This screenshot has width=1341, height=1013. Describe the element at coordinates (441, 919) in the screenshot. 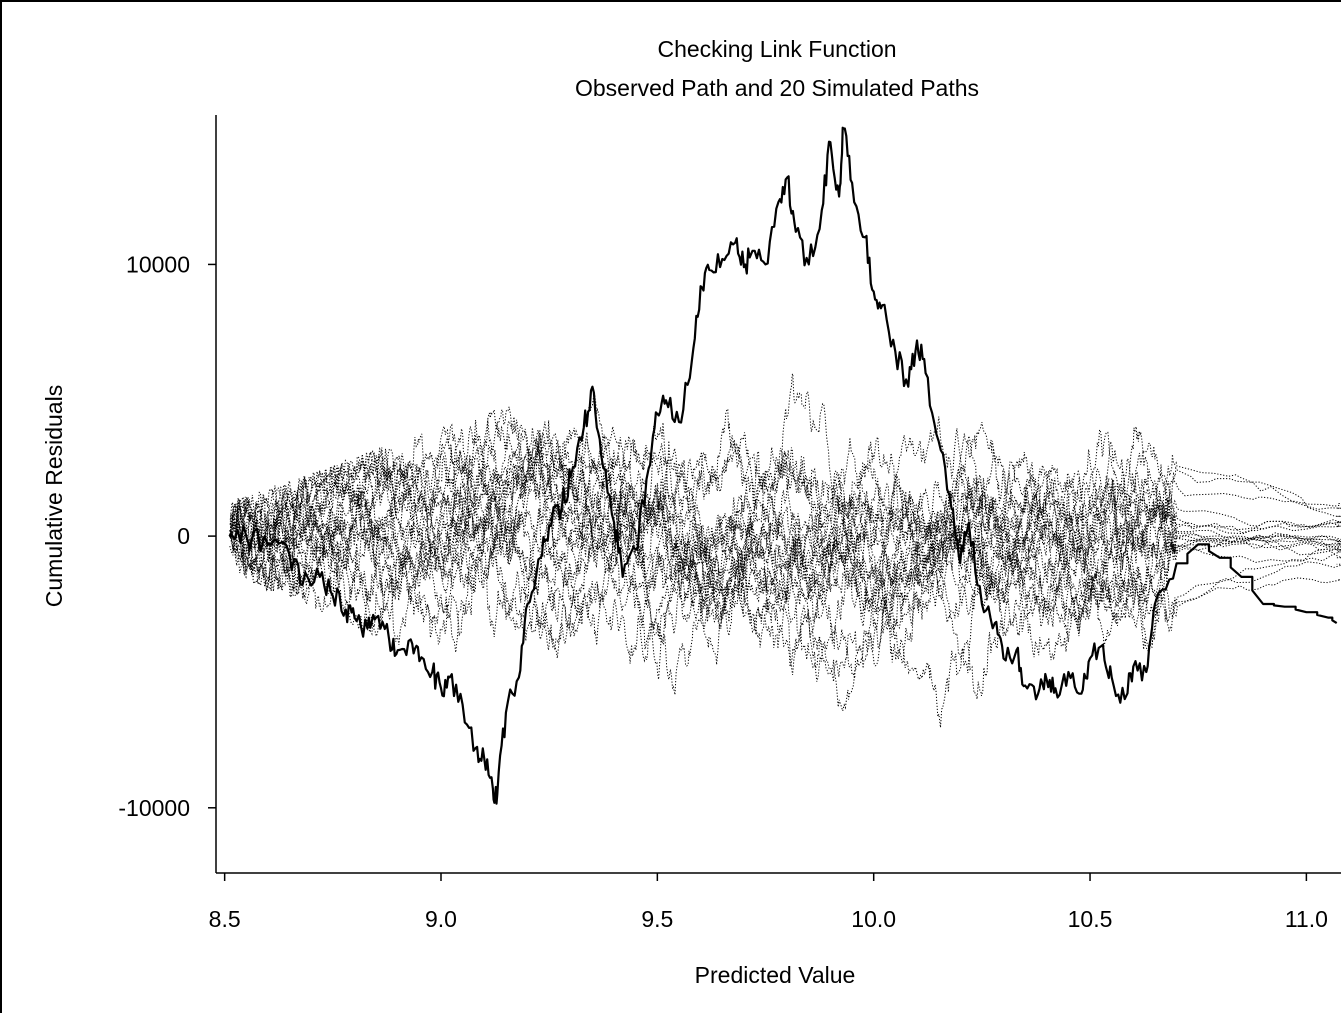

I see `x-tick-label: 9.0` at that location.